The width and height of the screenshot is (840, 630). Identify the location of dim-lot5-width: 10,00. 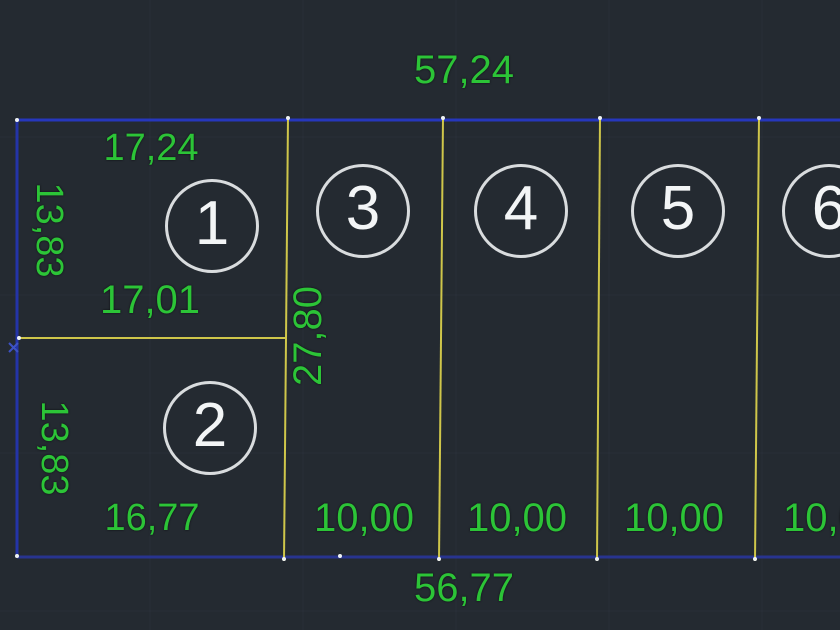
(674, 518).